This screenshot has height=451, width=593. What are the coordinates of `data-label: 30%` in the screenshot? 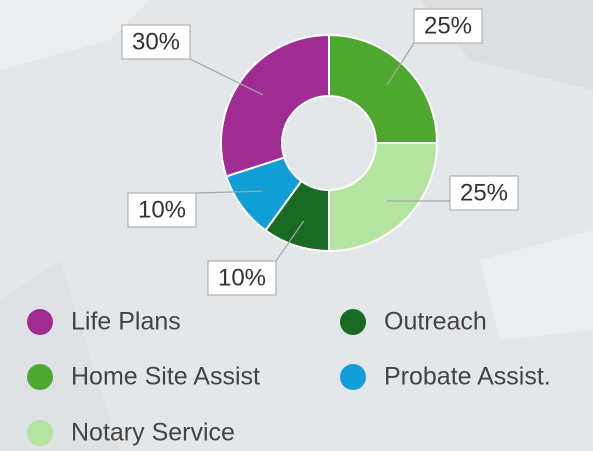 It's located at (156, 41).